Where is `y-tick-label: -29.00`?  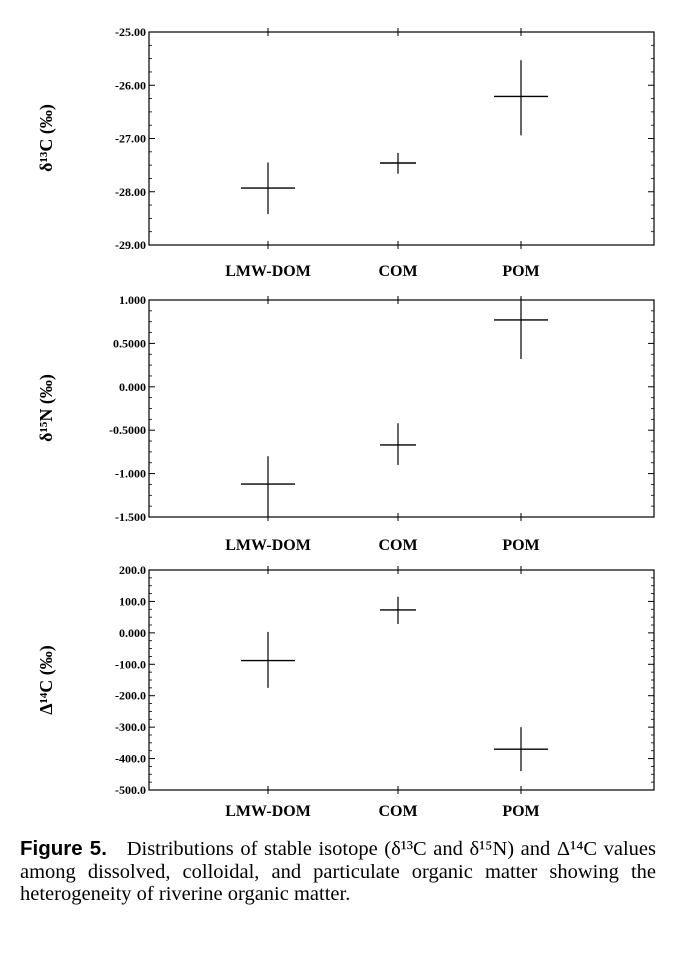
y-tick-label: -29.00 is located at coordinates (130, 245).